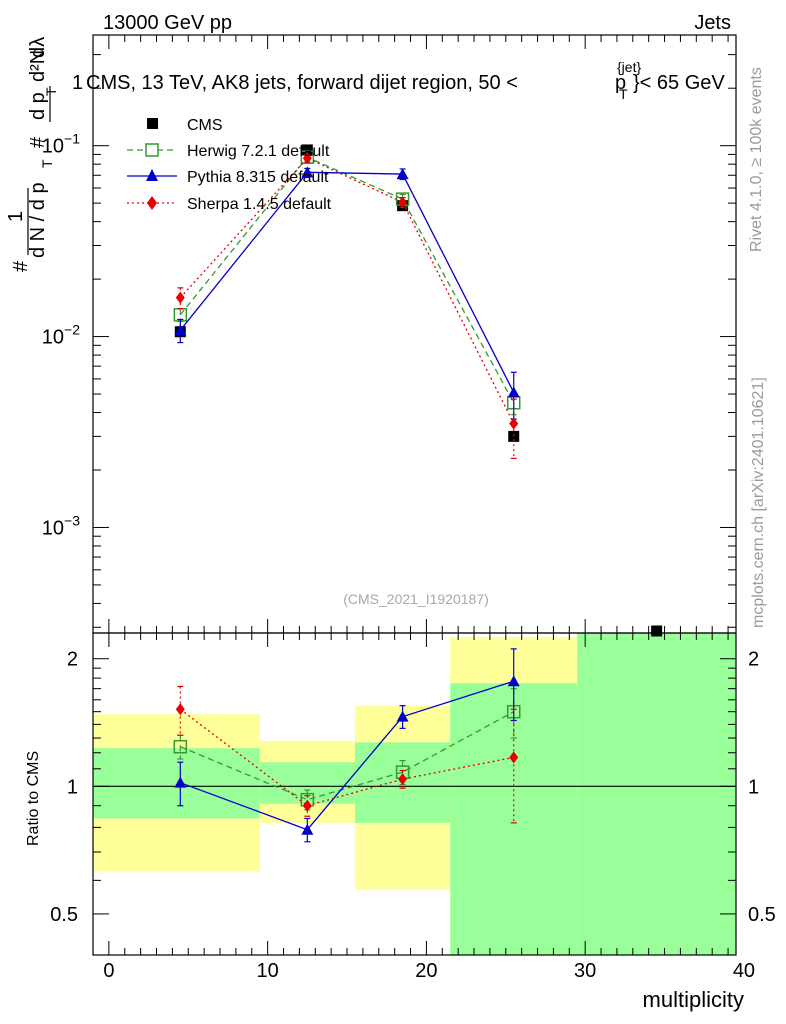 The image size is (786, 1024). I want to click on x-axis-label: multiplicity, so click(693, 999).